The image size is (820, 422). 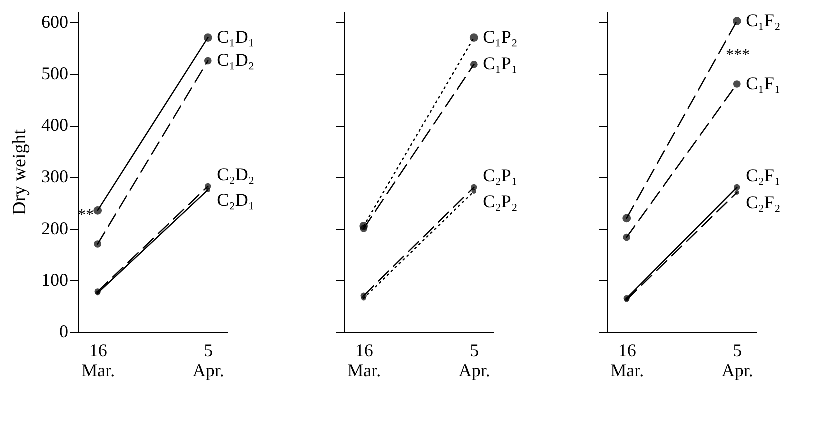 What do you see at coordinates (763, 83) in the screenshot?
I see `series-label: C₁F₁` at bounding box center [763, 83].